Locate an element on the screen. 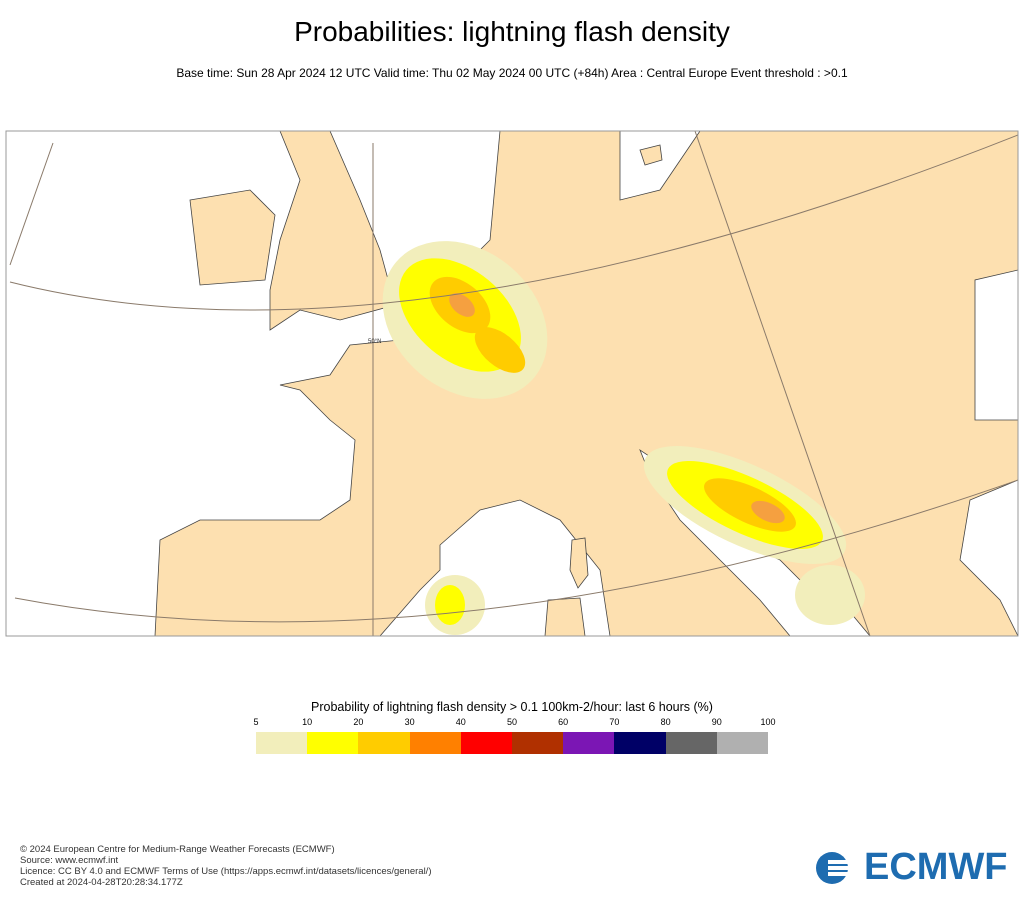 Image resolution: width=1024 pixels, height=922 pixels. ecmwf-logo-icon is located at coordinates (840, 867).